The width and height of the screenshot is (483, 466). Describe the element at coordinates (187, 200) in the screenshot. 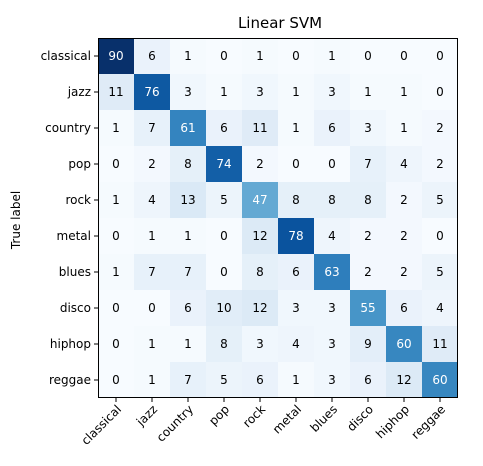

I see `cell-value-label: 13` at that location.